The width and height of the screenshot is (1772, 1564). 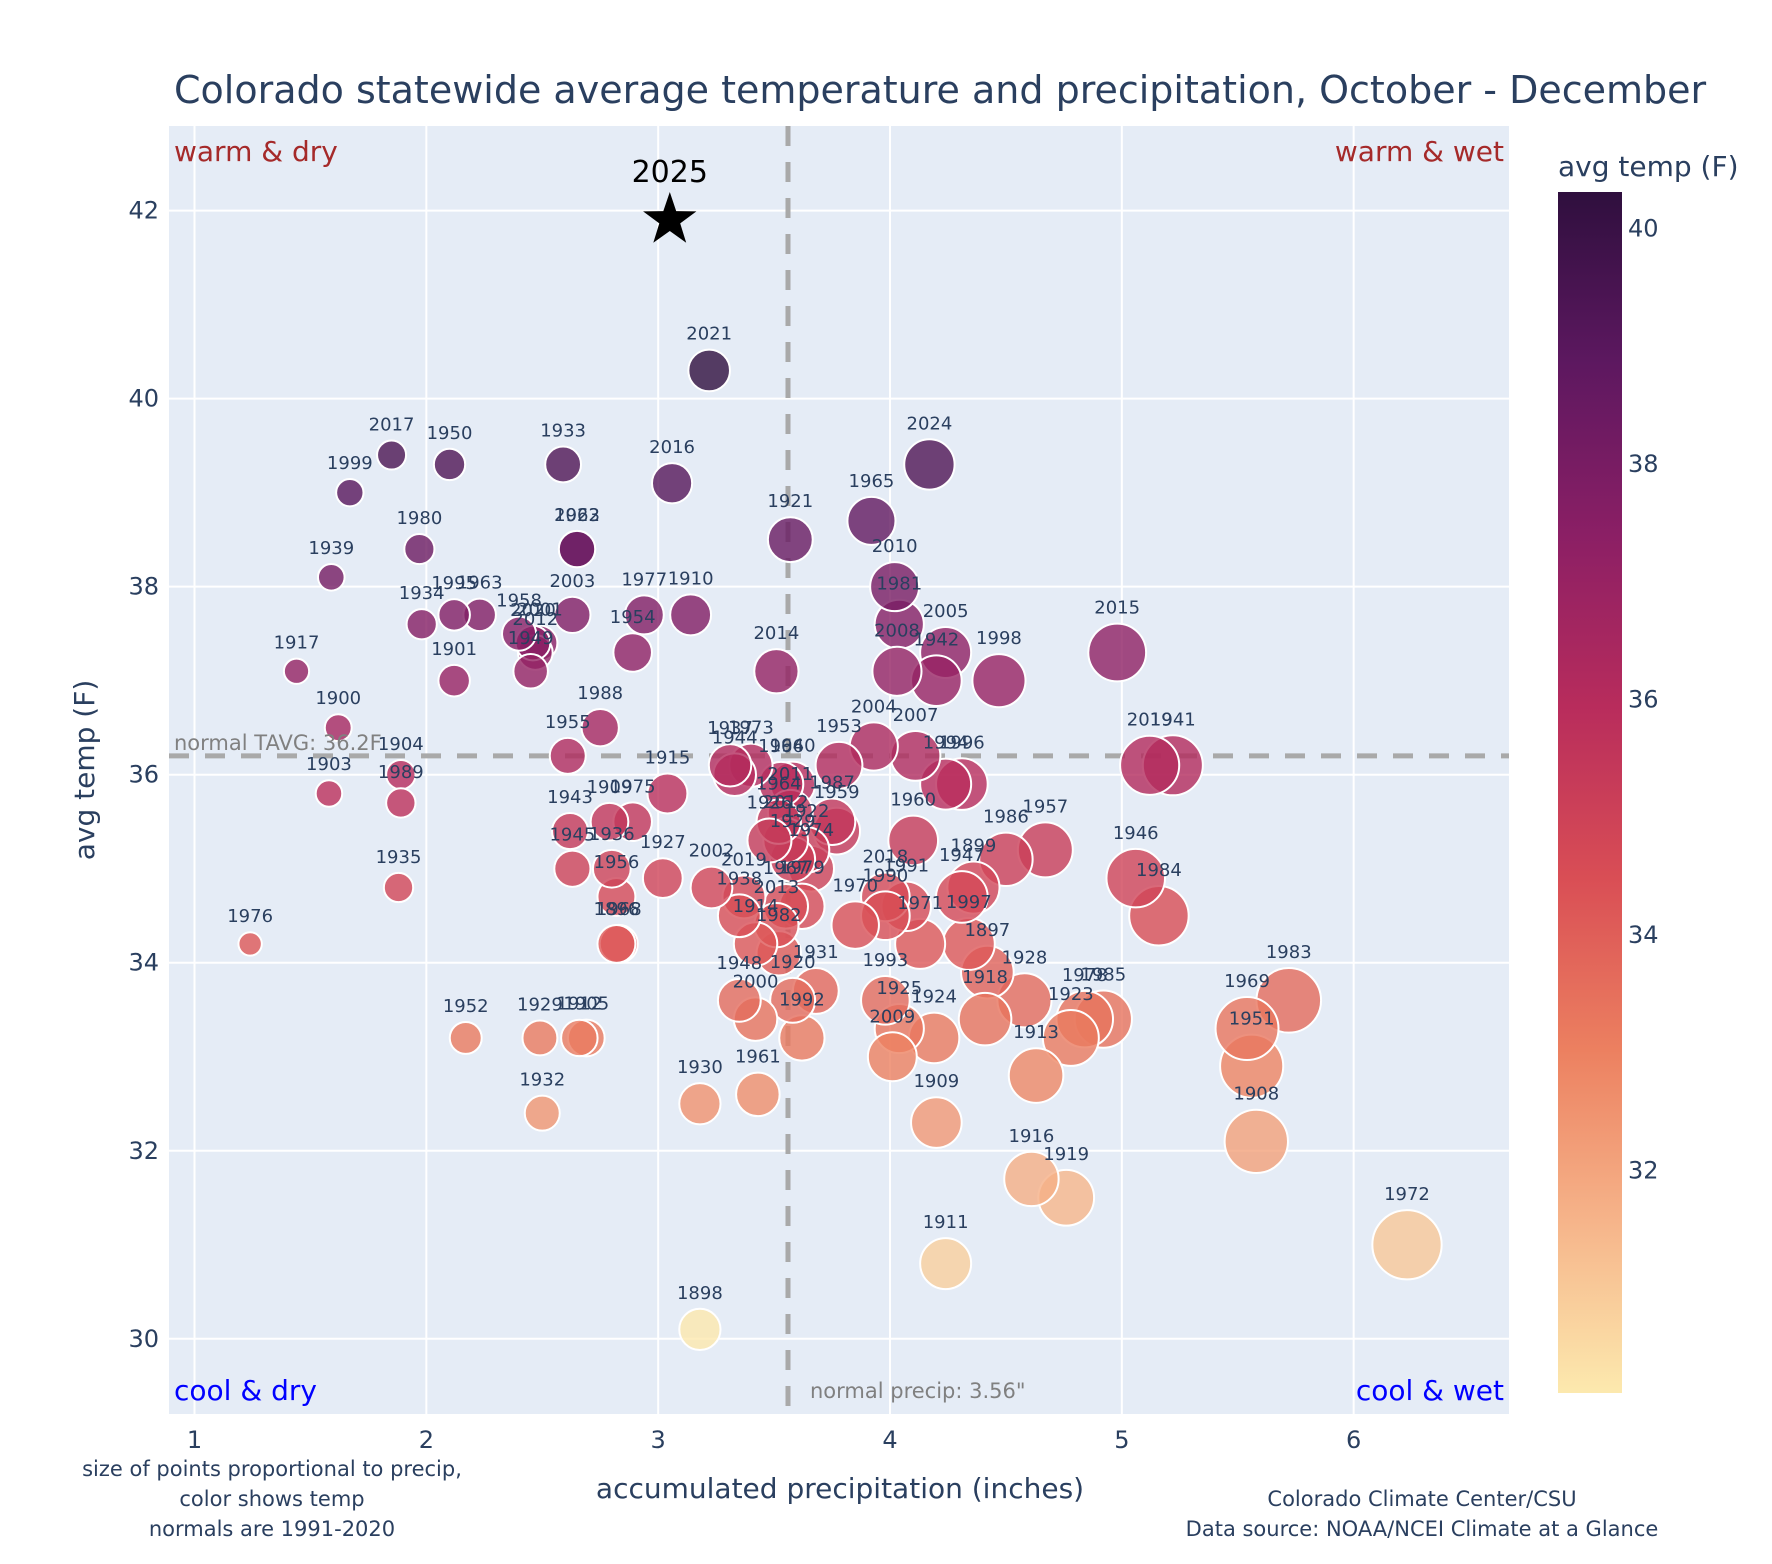 I want to click on point-label: 1948, so click(x=739, y=963).